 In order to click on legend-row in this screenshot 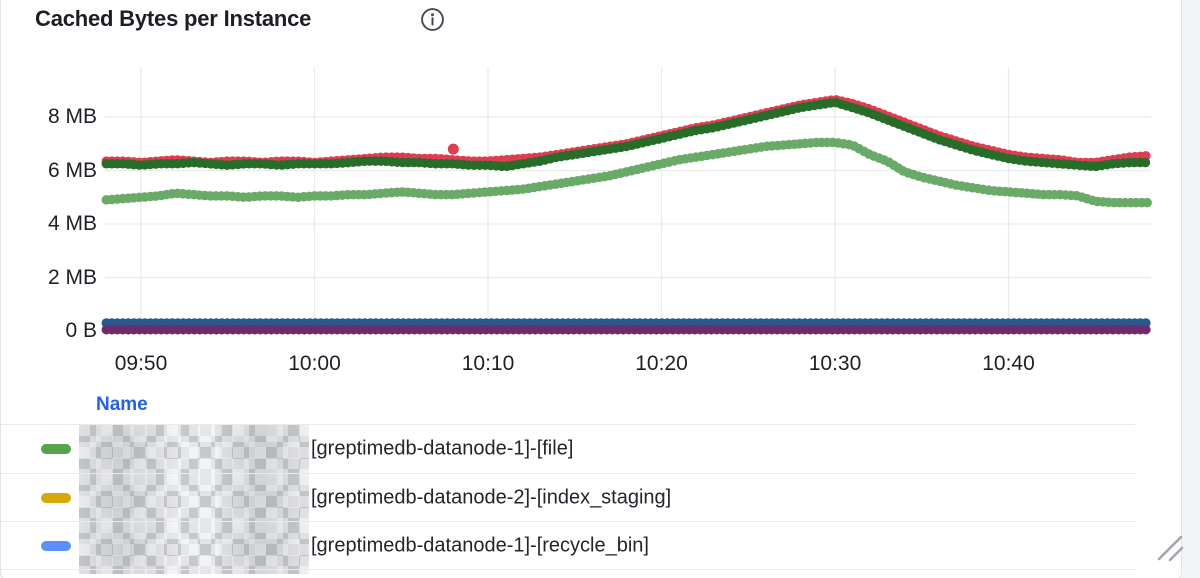, I will do `click(568, 571)`.